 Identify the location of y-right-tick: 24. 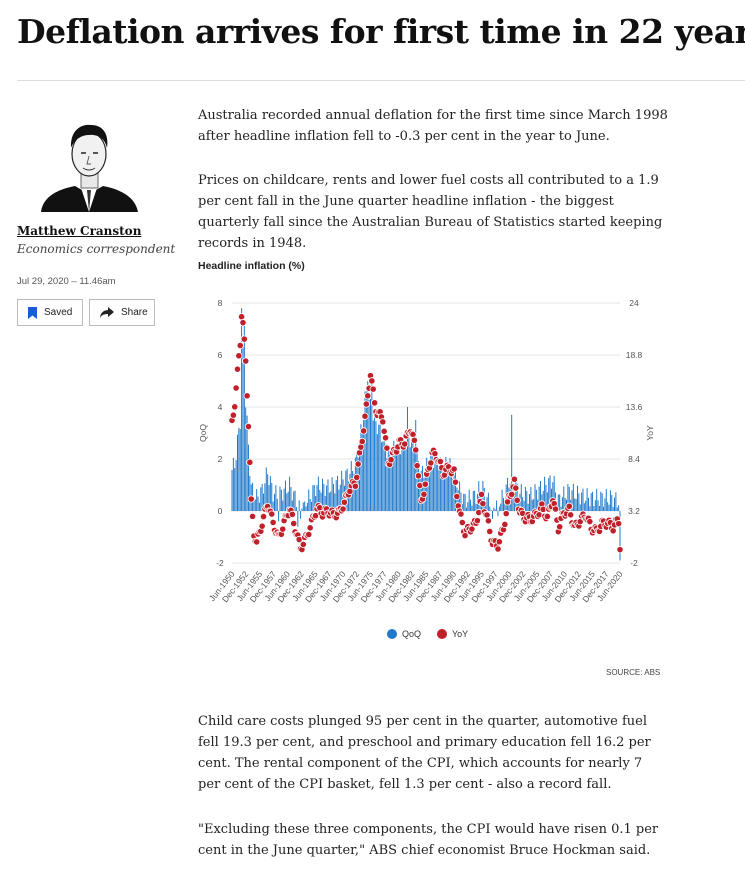
(634, 303).